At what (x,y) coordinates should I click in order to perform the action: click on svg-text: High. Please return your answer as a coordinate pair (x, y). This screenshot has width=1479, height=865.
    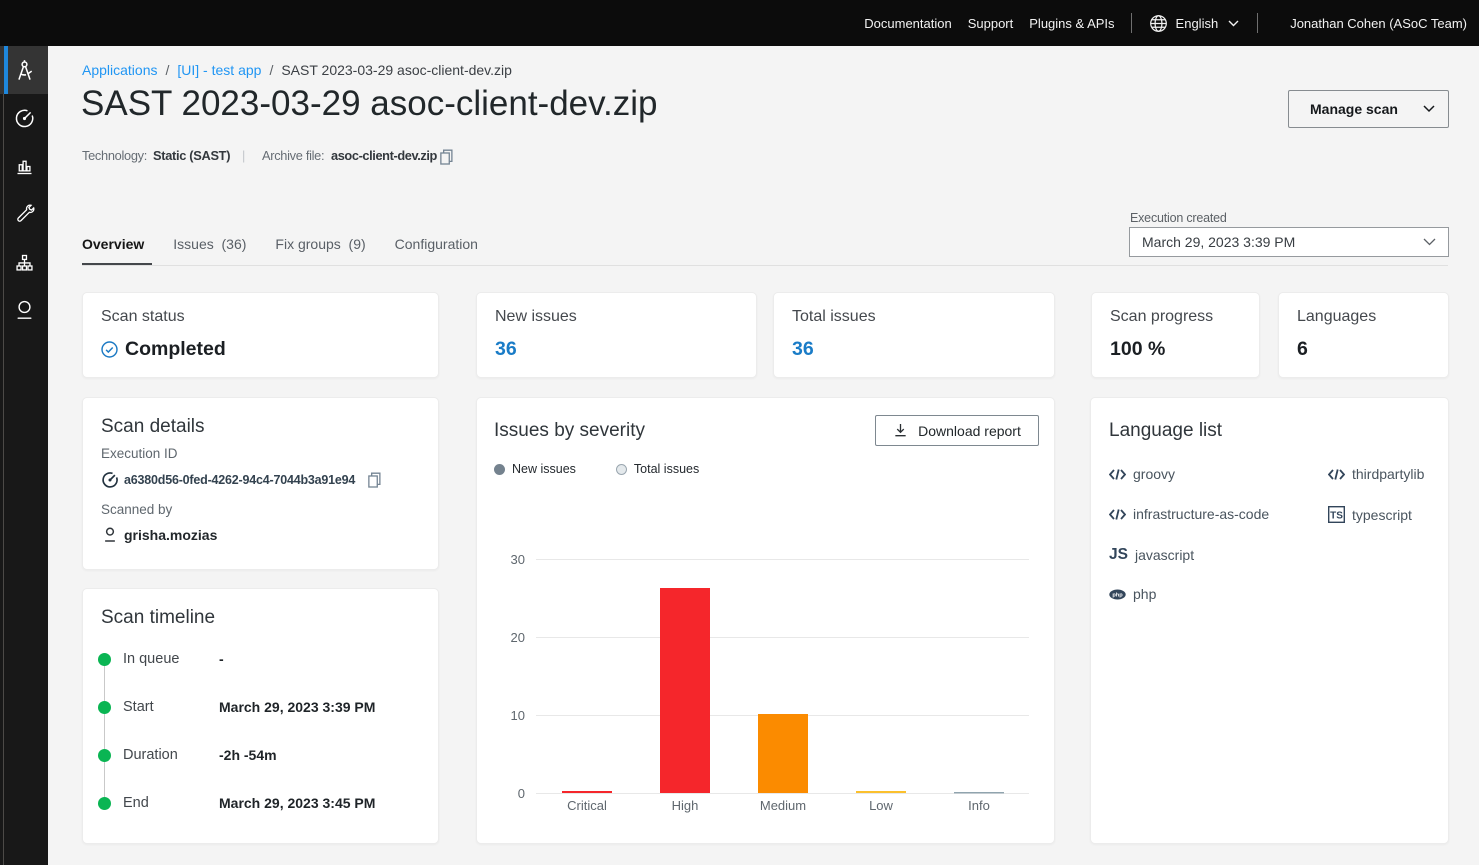
    Looking at the image, I should click on (685, 805).